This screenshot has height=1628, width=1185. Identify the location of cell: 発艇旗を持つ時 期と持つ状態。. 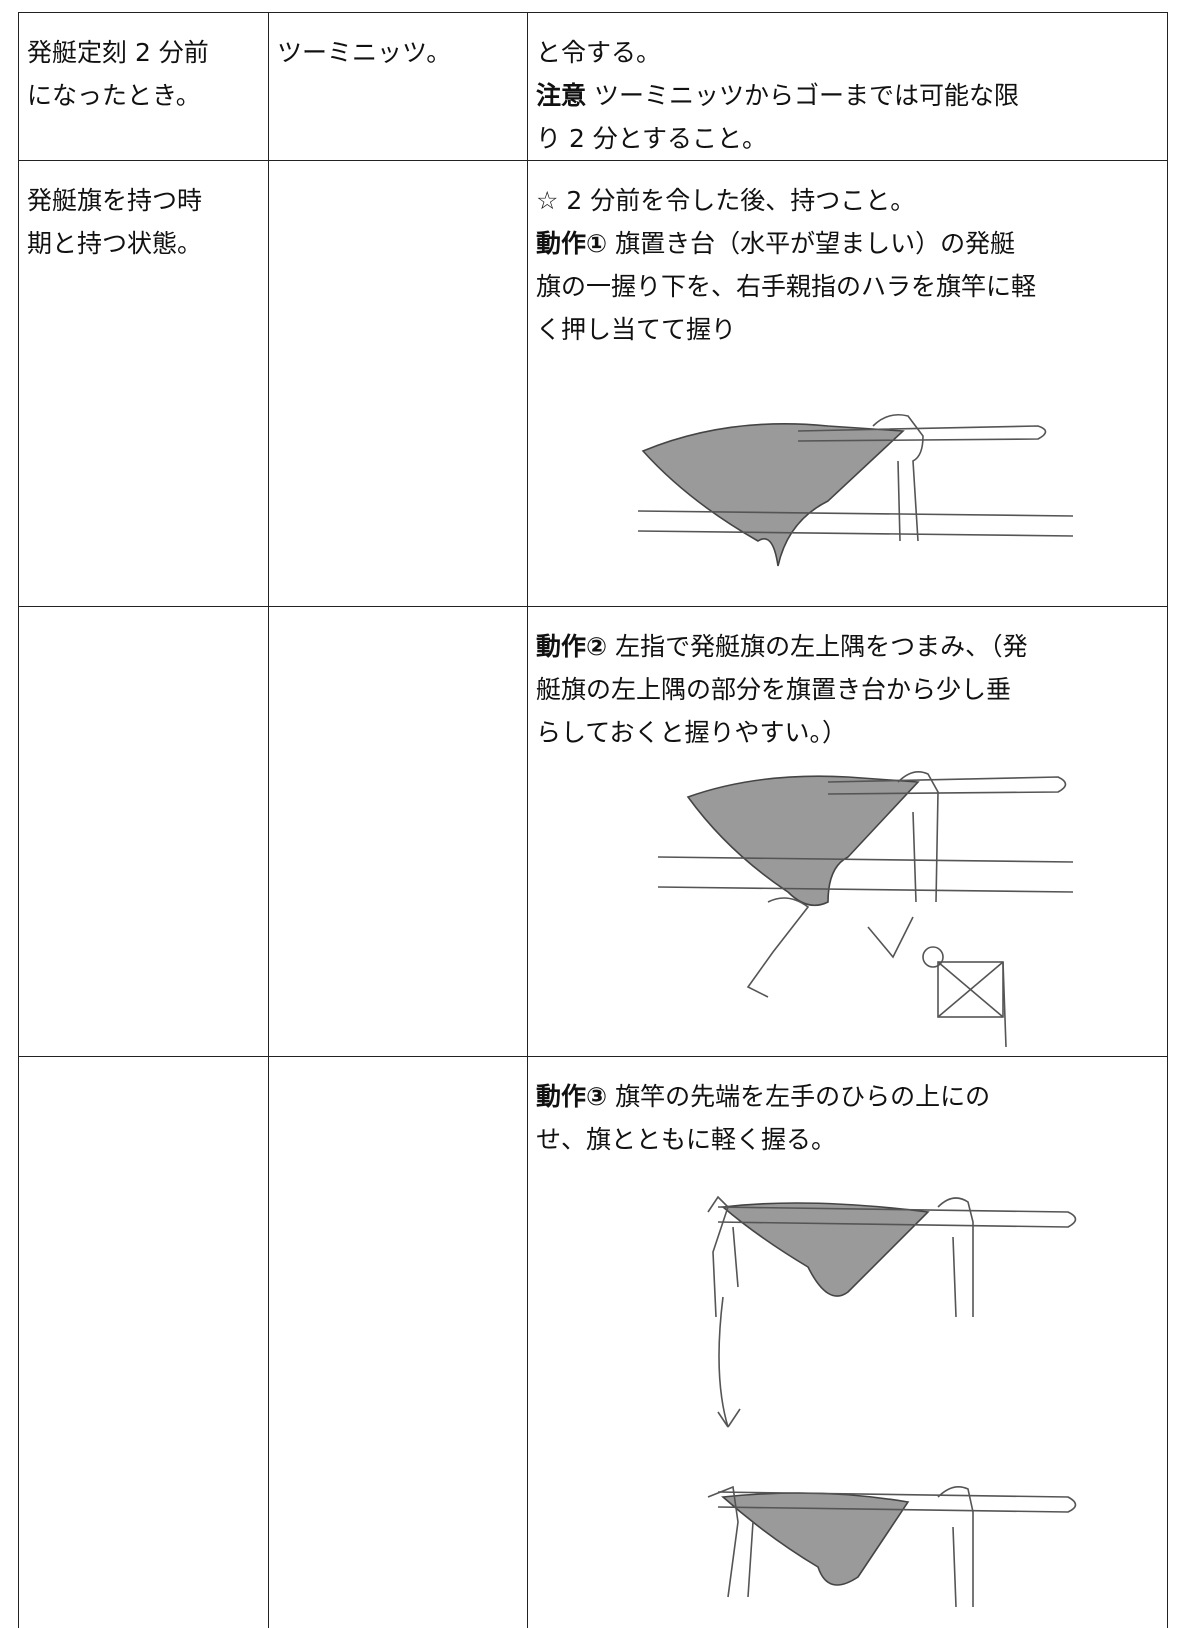
(143, 383).